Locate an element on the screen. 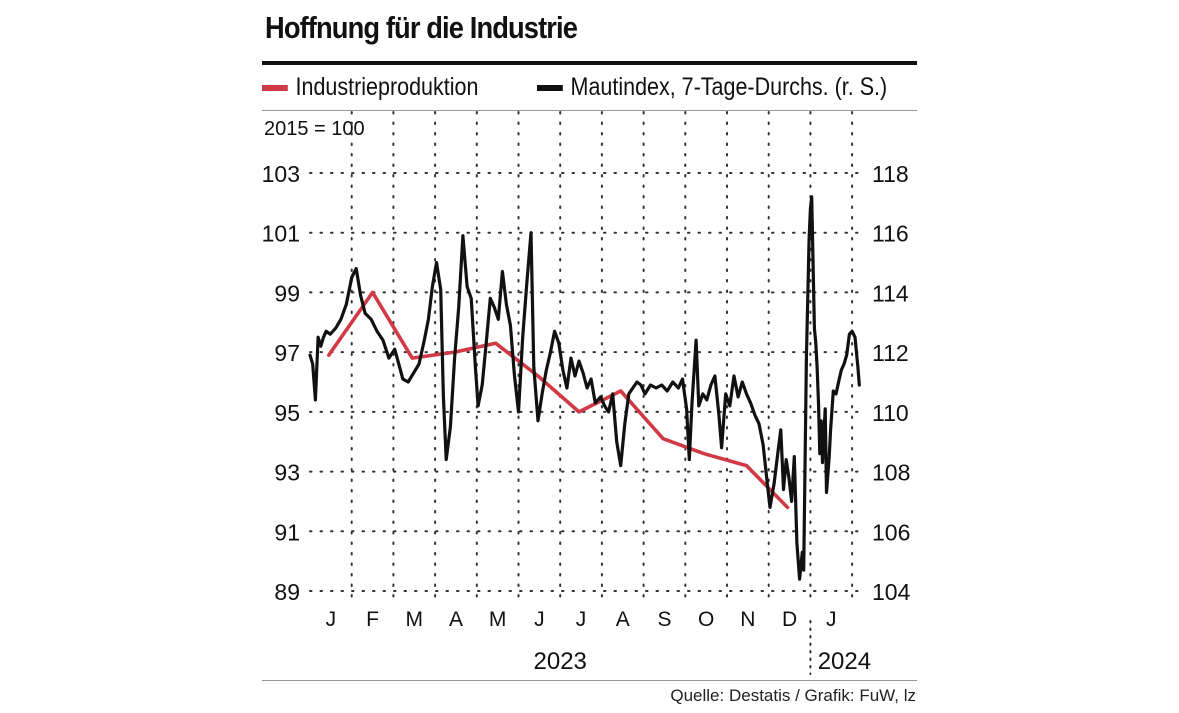 The width and height of the screenshot is (1179, 713). x-month-label: F is located at coordinates (372, 619).